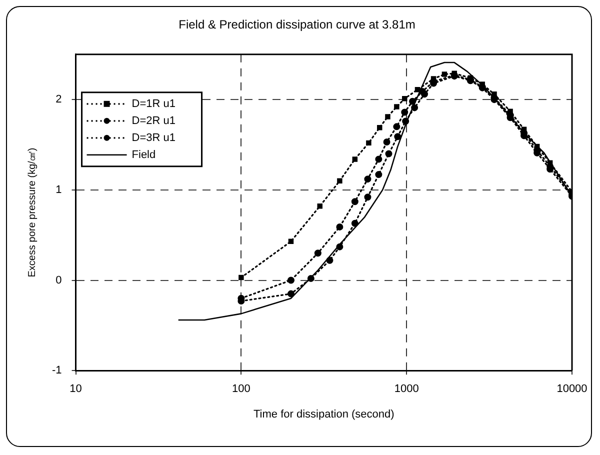 This screenshot has width=600, height=455. Describe the element at coordinates (154, 120) in the screenshot. I see `legend-label: D=2R u1` at that location.